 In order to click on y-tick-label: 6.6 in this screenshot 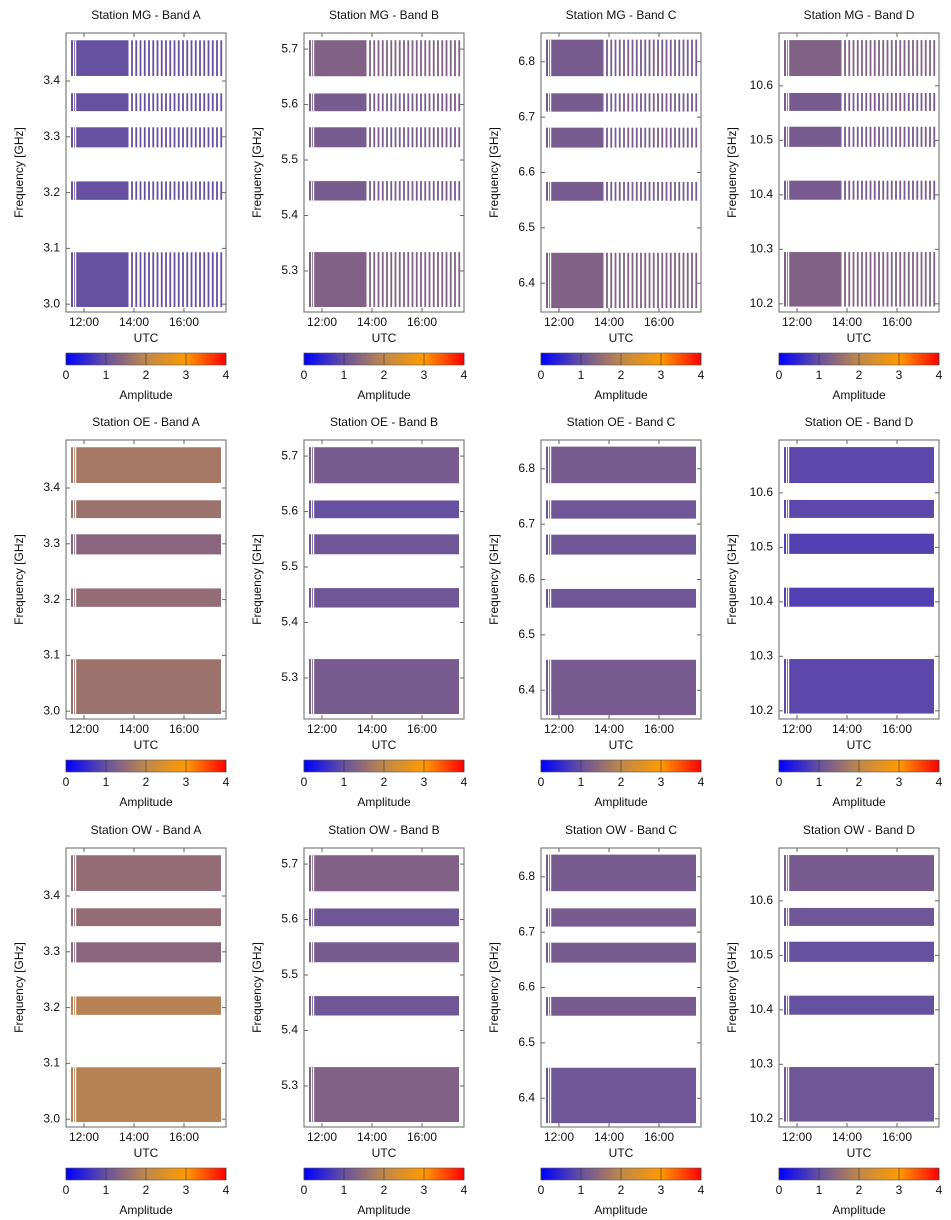, I will do `click(526, 579)`.